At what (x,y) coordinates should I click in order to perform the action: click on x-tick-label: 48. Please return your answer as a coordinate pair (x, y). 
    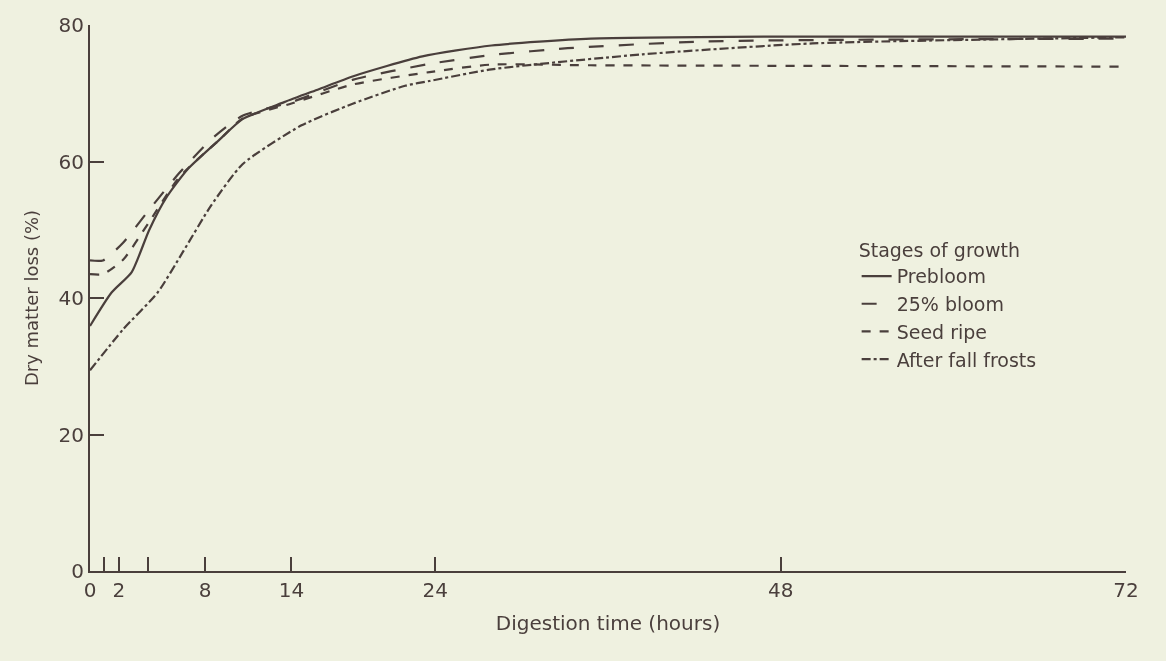
    Looking at the image, I should click on (780, 590).